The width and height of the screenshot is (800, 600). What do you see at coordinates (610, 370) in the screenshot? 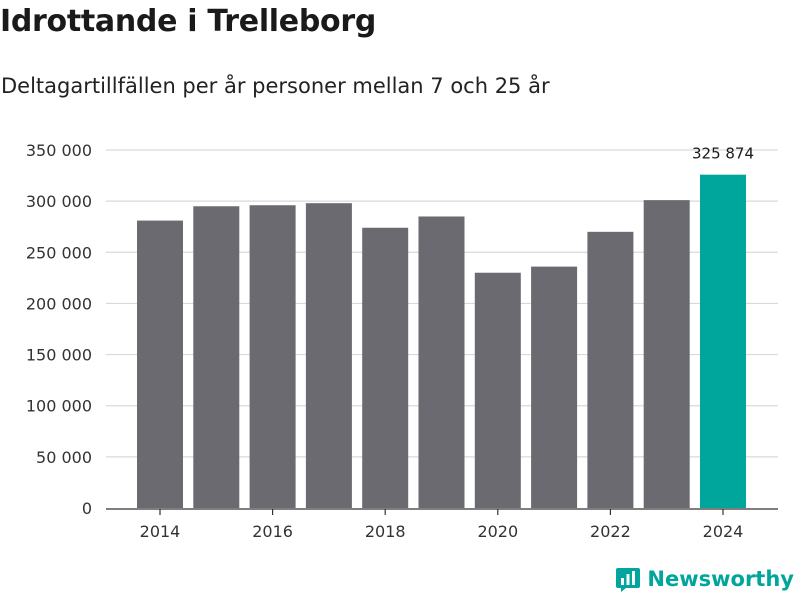
I see `bar-2022` at bounding box center [610, 370].